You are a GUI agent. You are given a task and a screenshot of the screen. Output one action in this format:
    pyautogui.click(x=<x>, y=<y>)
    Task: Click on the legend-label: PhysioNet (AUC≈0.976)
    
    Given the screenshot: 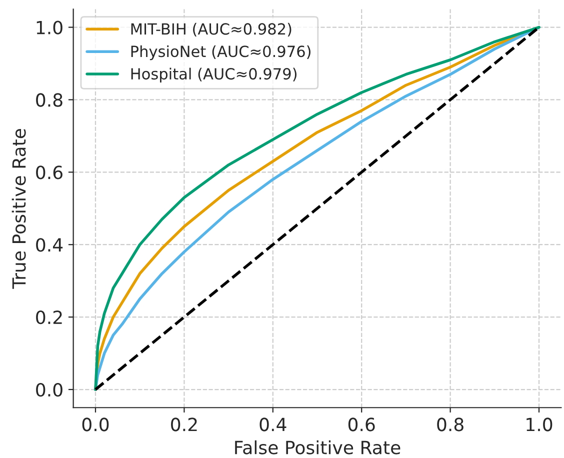 What is the action you would take?
    pyautogui.click(x=220, y=52)
    